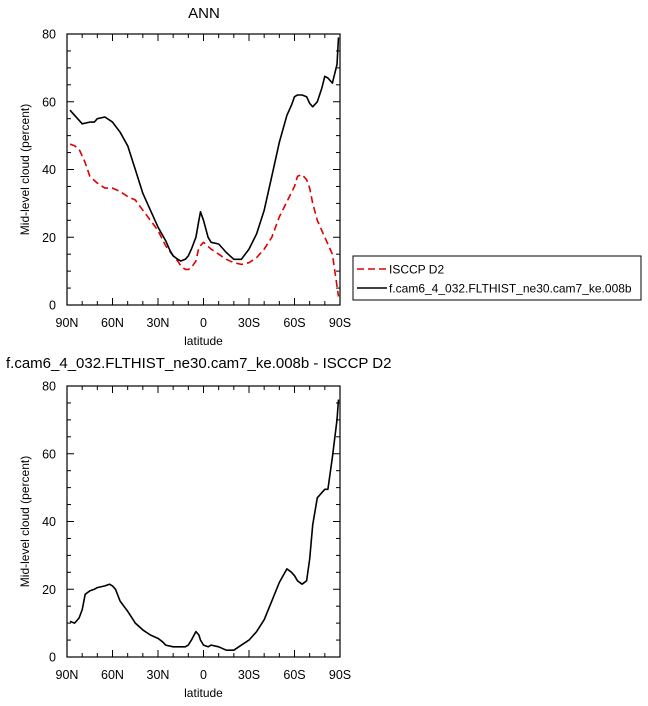 This screenshot has height=706, width=648. I want to click on legend-box, so click(497, 278).